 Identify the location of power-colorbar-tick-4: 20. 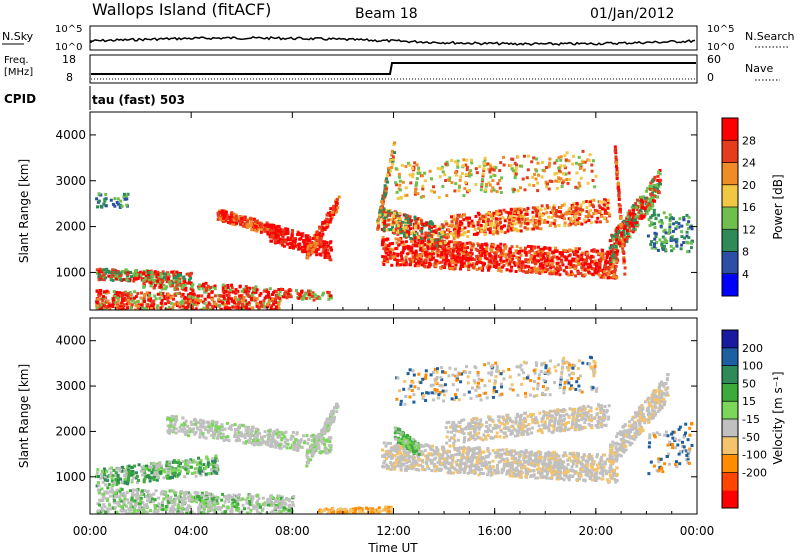
(749, 185).